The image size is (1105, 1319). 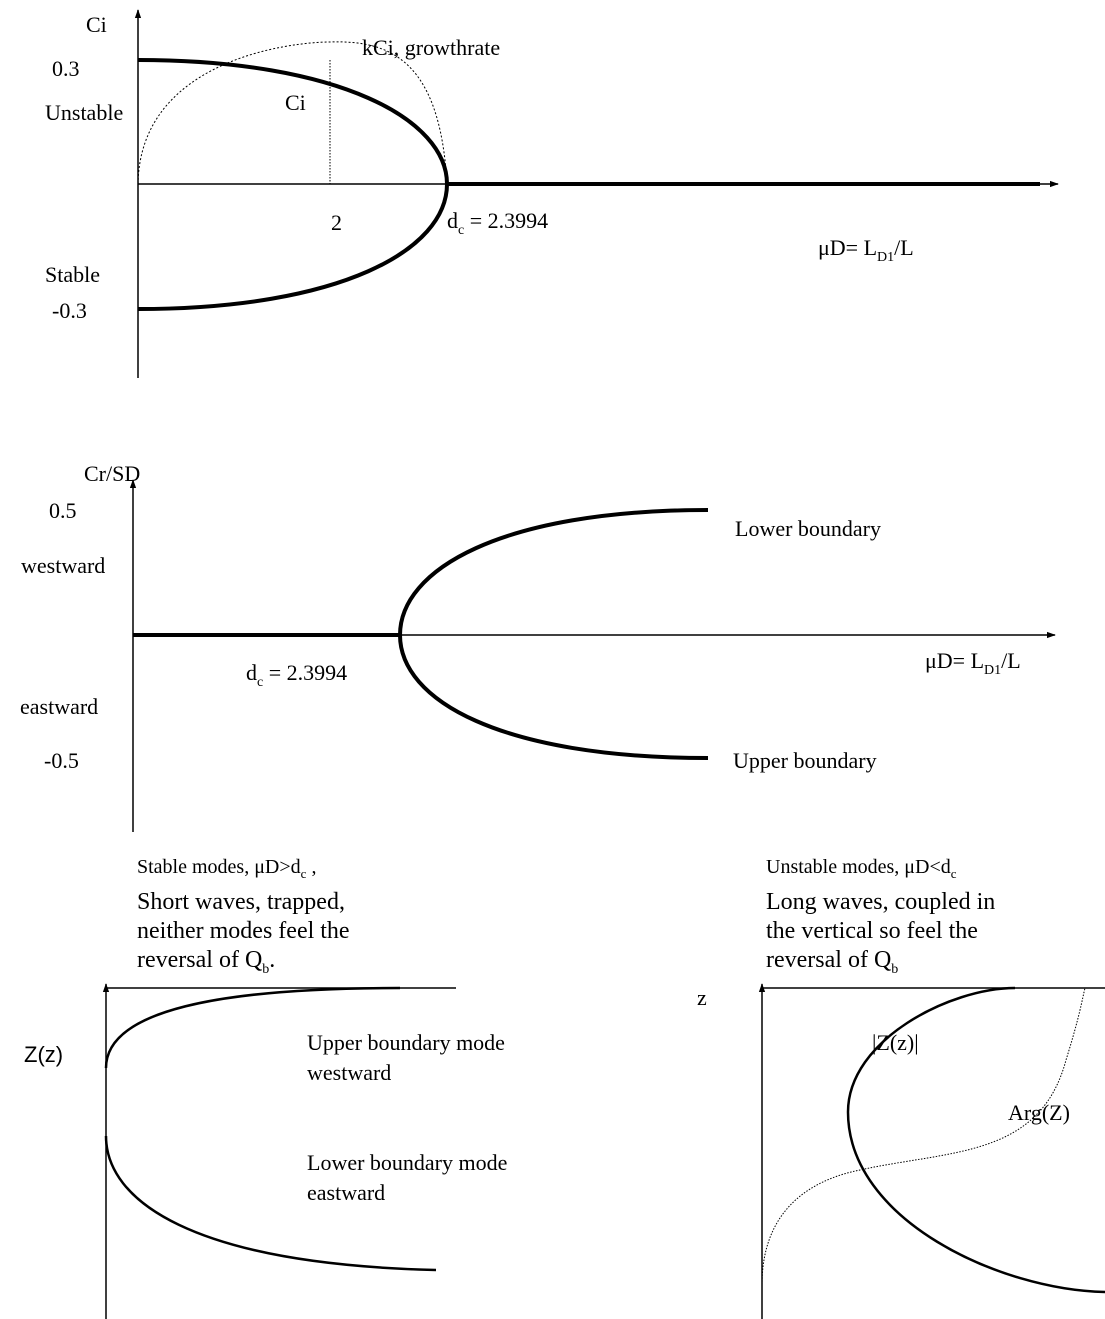 What do you see at coordinates (808, 528) in the screenshot?
I see `p2-branch-lower-boundary: Lower boundary` at bounding box center [808, 528].